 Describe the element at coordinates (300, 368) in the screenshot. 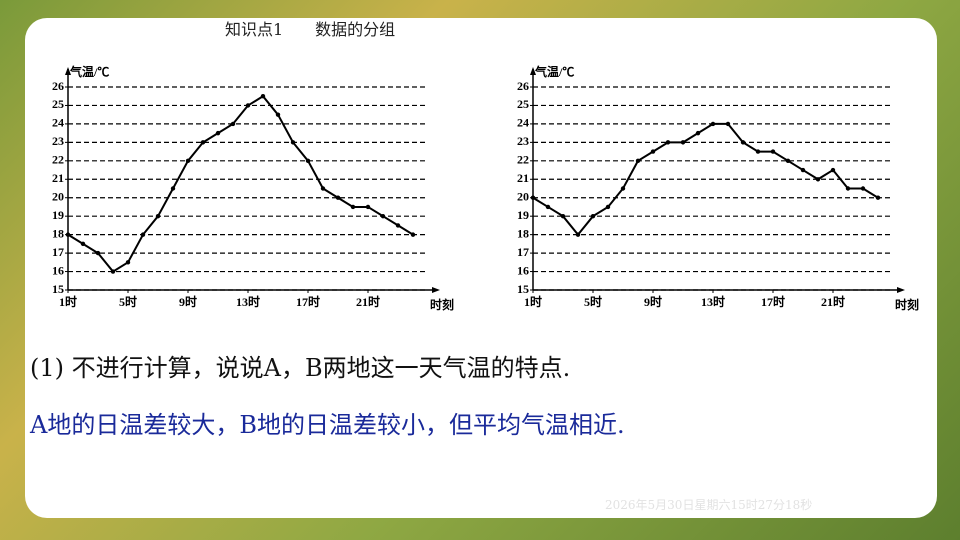

I see `question: (1) 不进行计算，说说A，B两地这一天气温的特点.` at that location.